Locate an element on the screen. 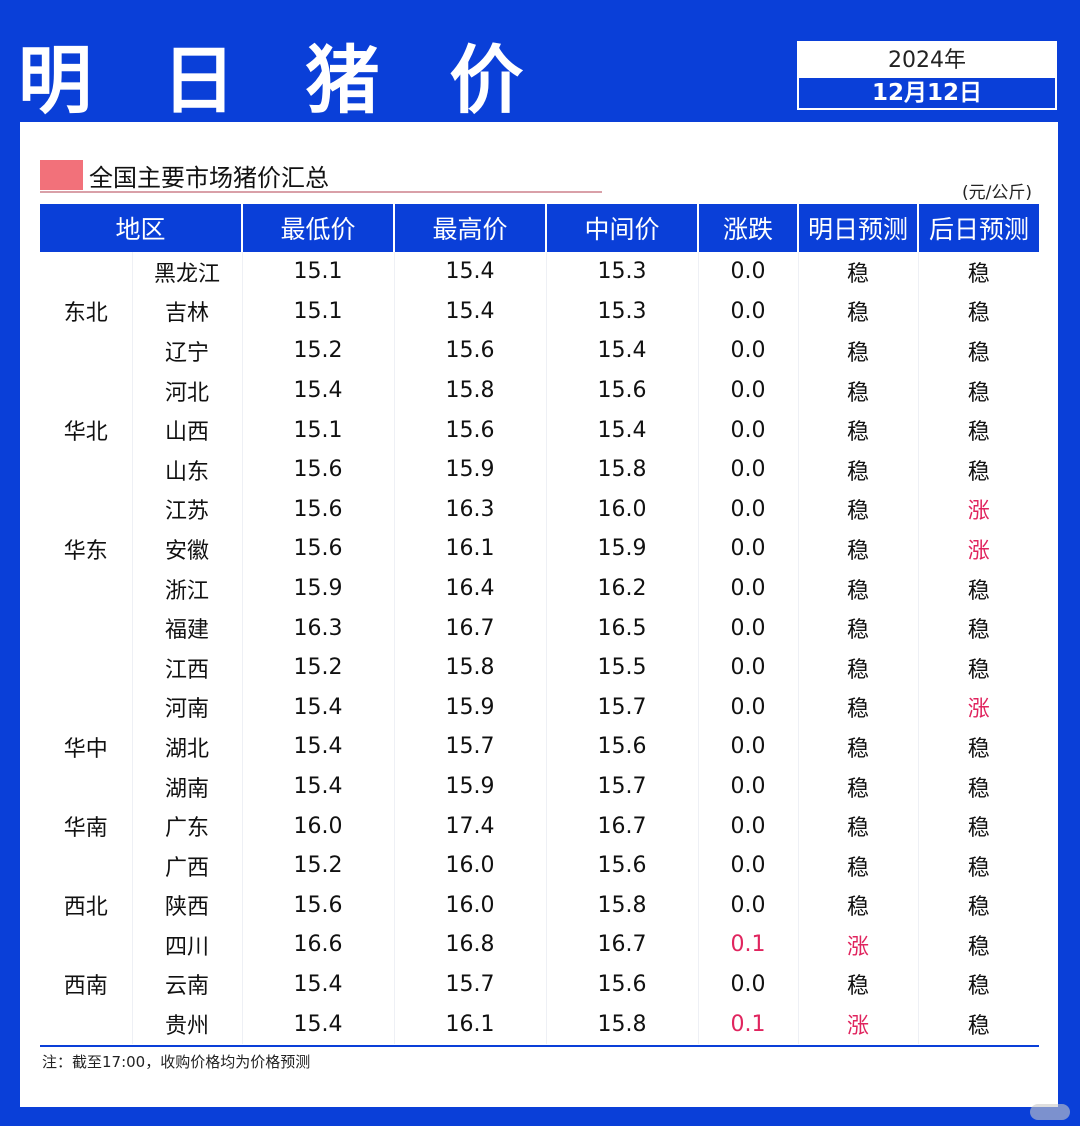 This screenshot has width=1080, height=1126. footer-note: 注：截至17:00，收购价格均为价格预测 is located at coordinates (176, 1062).